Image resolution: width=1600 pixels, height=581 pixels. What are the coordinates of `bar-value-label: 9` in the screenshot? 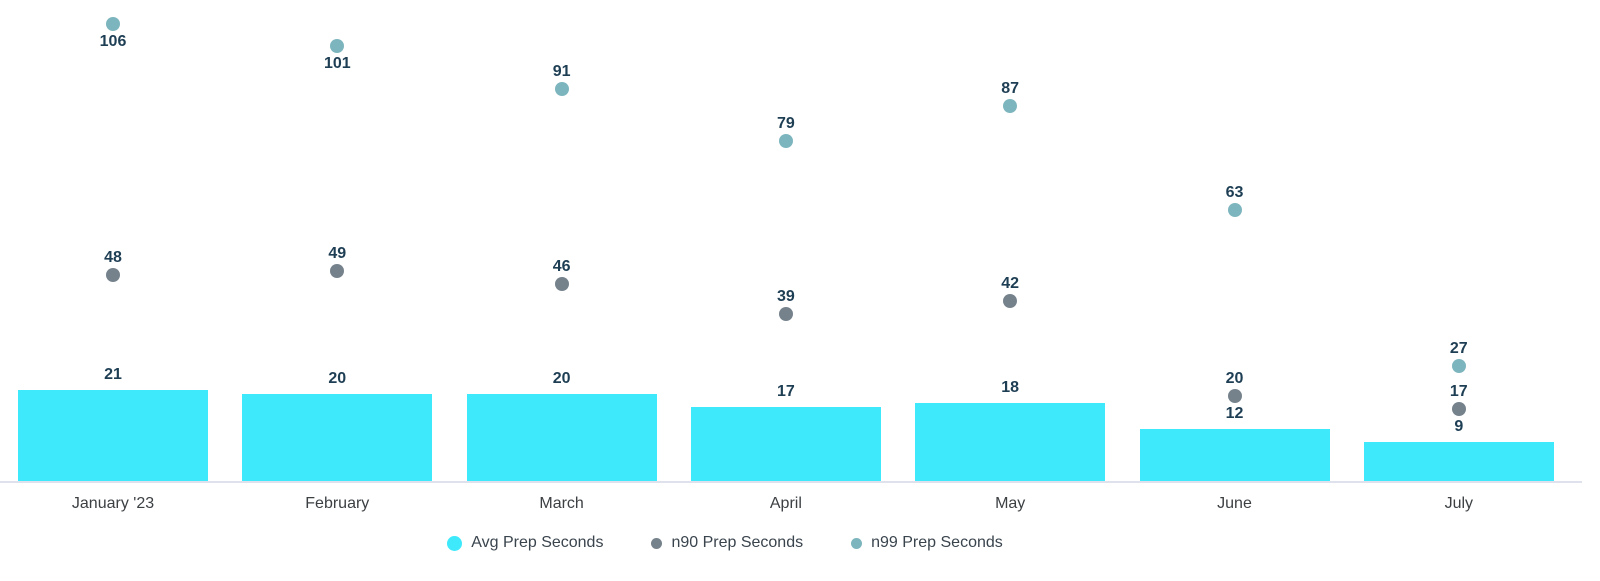 It's located at (1459, 427).